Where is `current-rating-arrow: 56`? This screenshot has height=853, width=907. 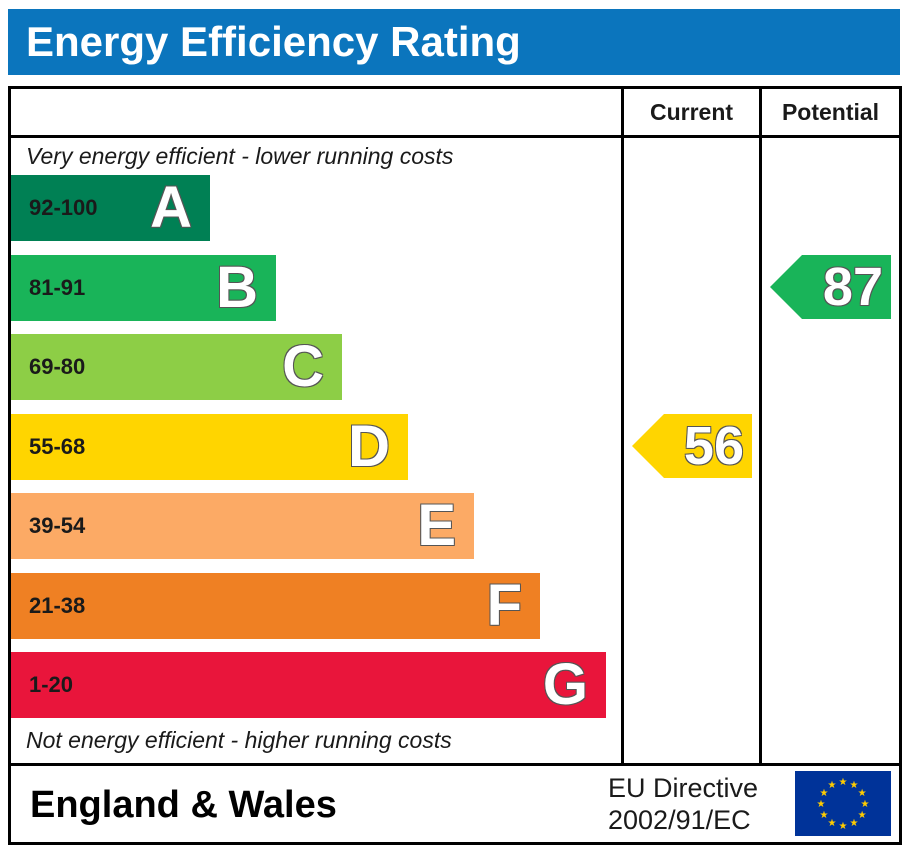 current-rating-arrow: 56 is located at coordinates (692, 446).